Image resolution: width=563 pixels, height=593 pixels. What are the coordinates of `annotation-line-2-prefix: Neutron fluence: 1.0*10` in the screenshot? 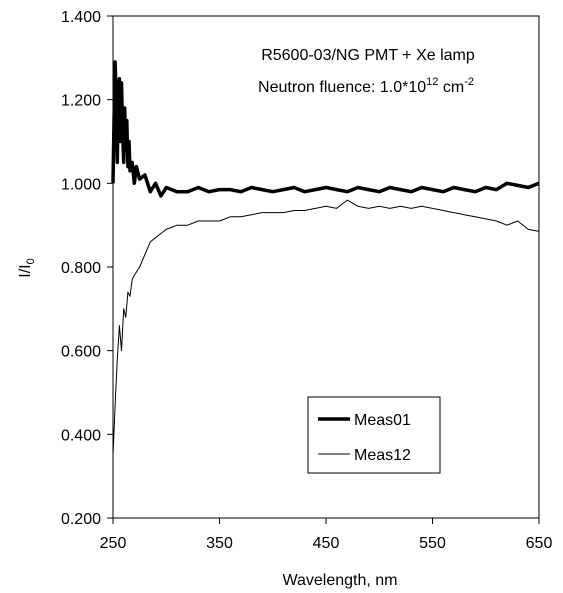 It's located at (342, 87).